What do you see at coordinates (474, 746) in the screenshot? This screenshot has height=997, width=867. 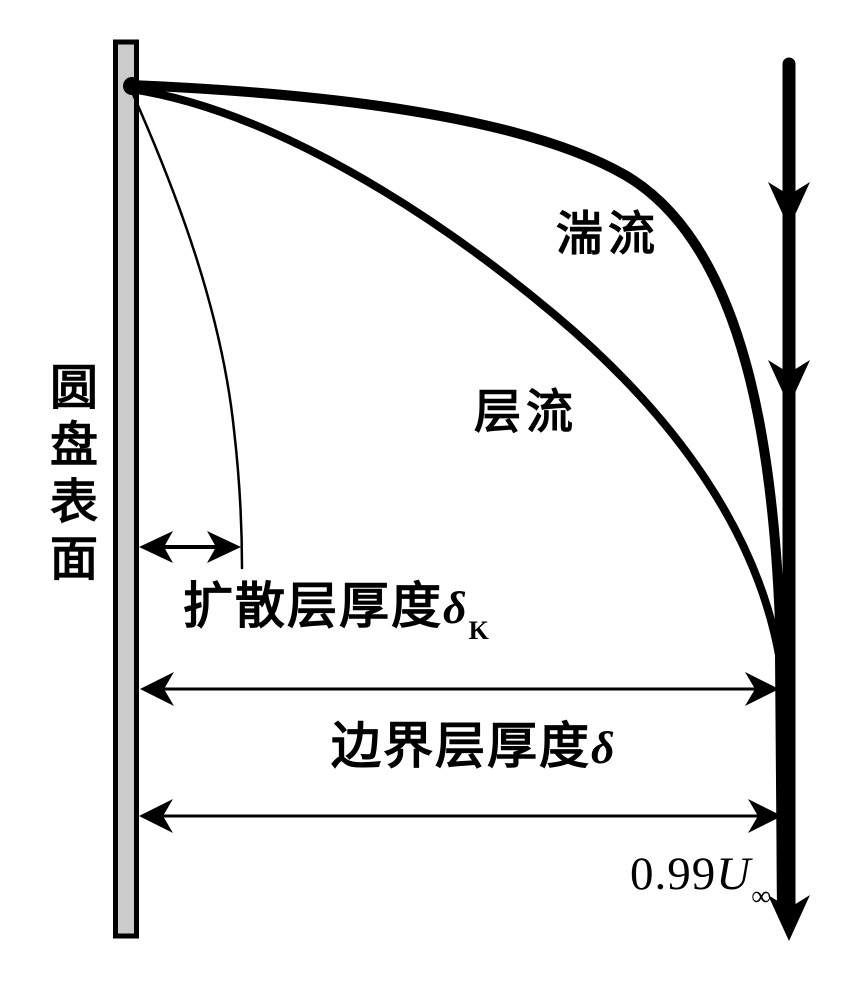 I see `boundary-thickness-label: 边界层厚度δ` at bounding box center [474, 746].